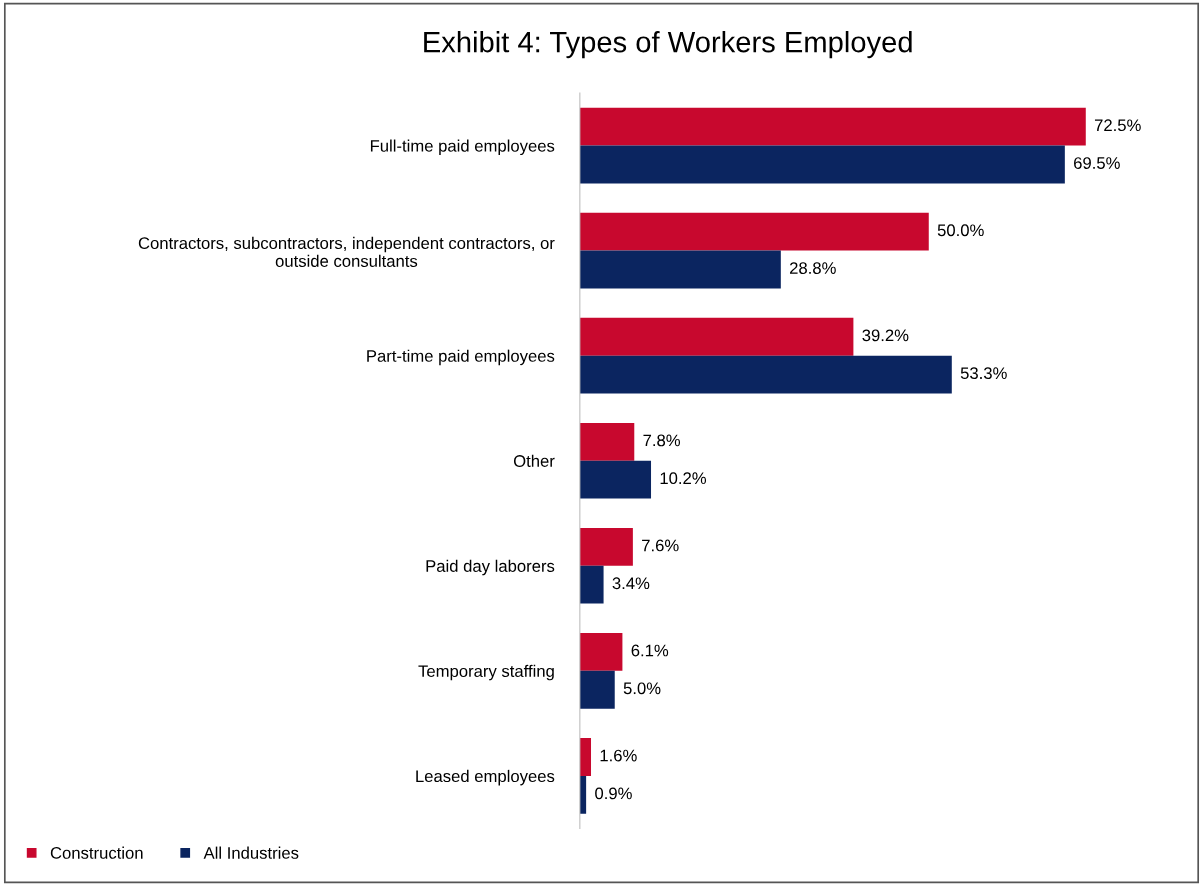  Describe the element at coordinates (813, 268) in the screenshot. I see `data-label: 28.8%` at that location.